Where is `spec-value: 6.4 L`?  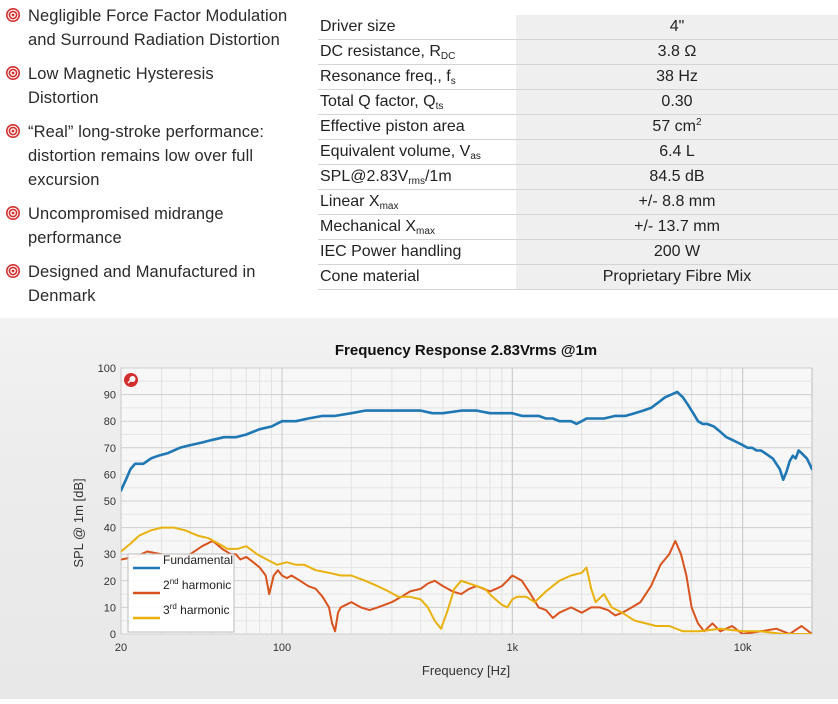 spec-value: 6.4 L is located at coordinates (677, 152).